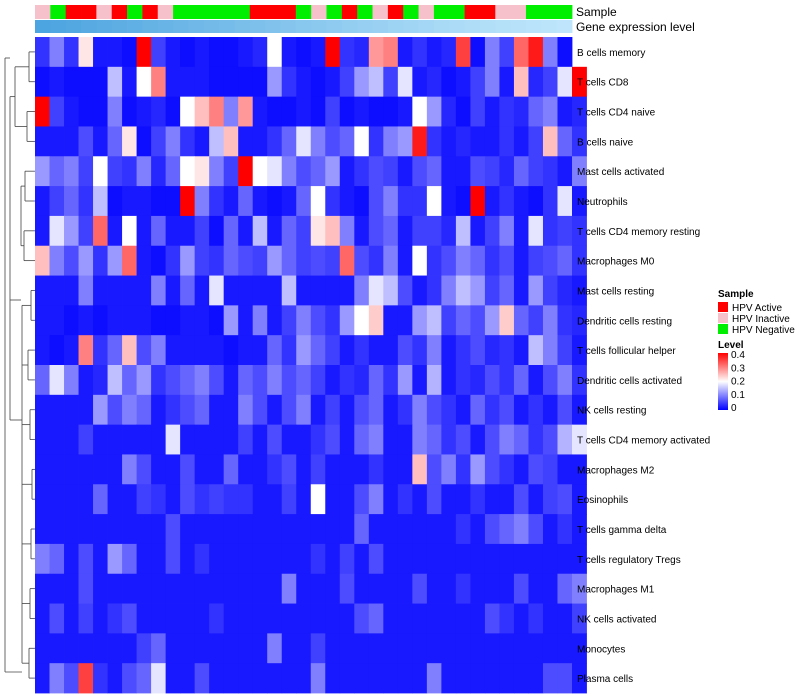  What do you see at coordinates (622, 530) in the screenshot?
I see `row-label: T cells gamma delta` at bounding box center [622, 530].